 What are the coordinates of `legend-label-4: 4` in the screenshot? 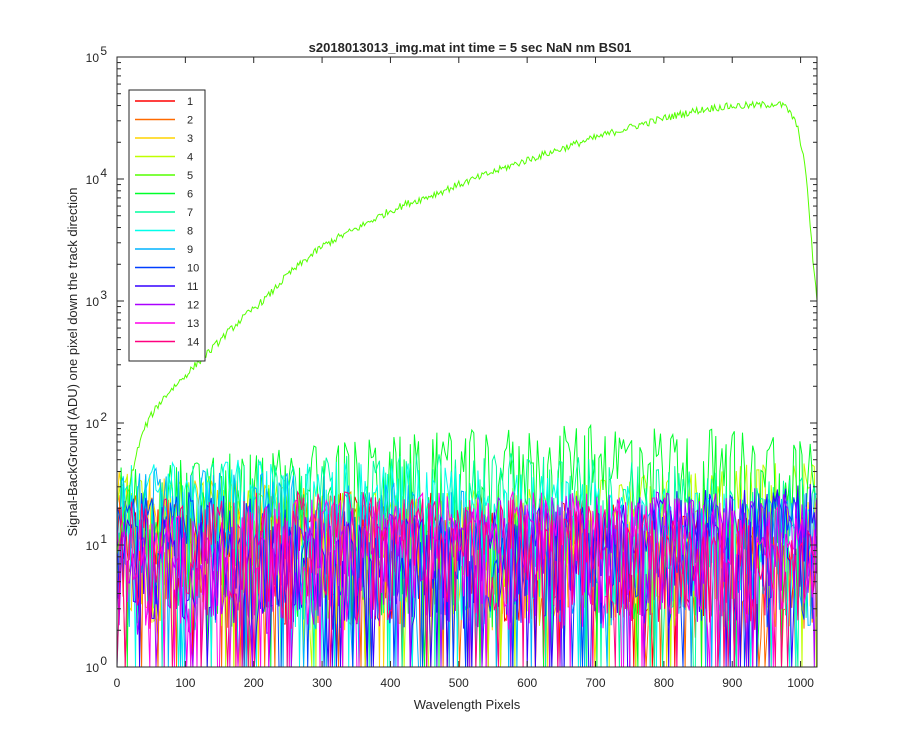 It's located at (190, 158).